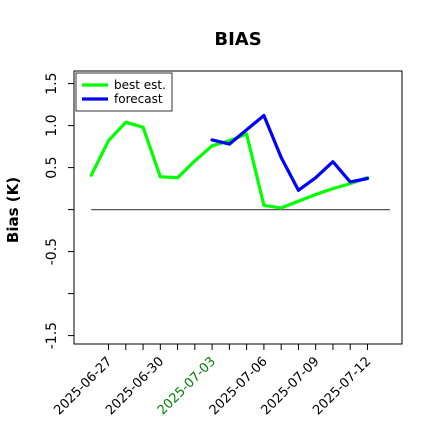 The height and width of the screenshot is (440, 440). What do you see at coordinates (138, 99) in the screenshot?
I see `legend-label: forecast` at bounding box center [138, 99].